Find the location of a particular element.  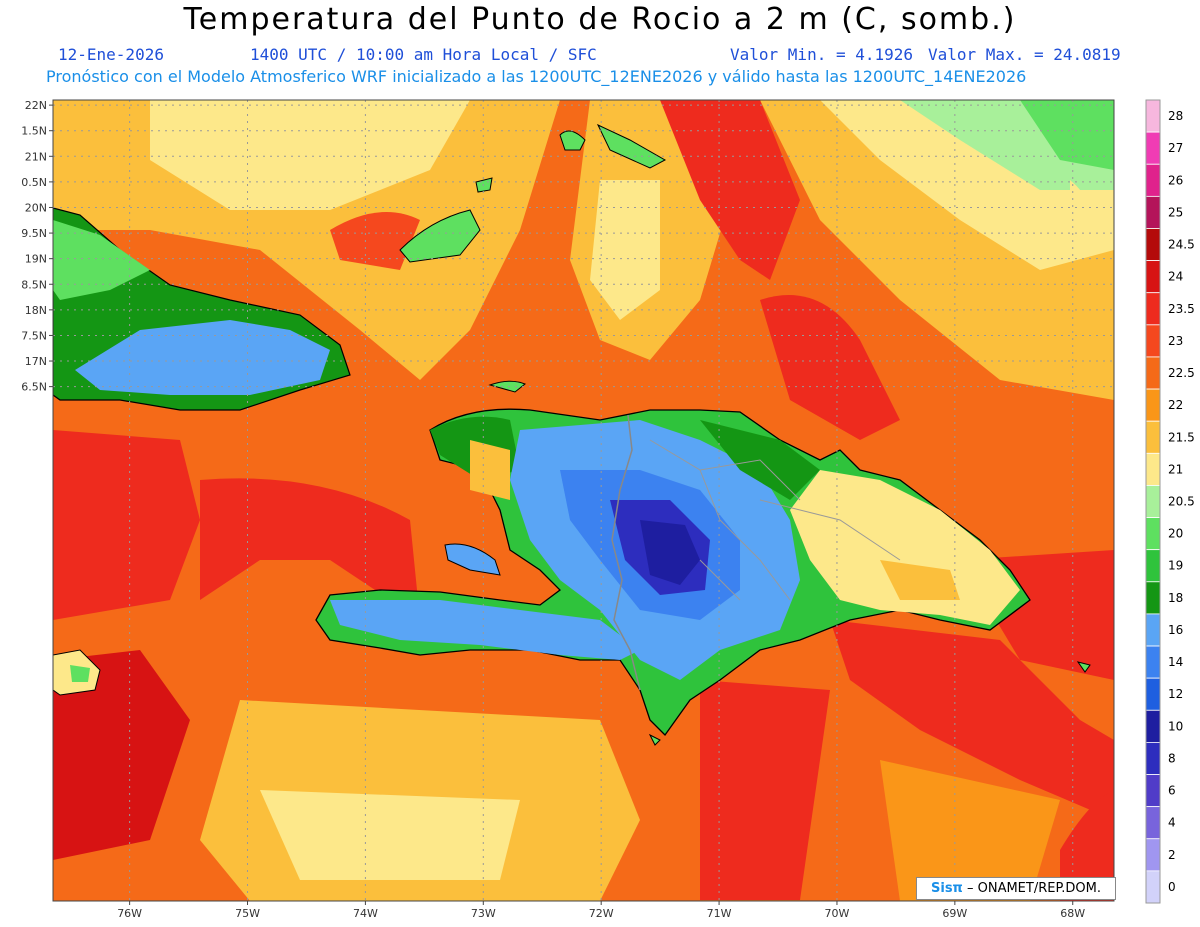

land-mayaguana is located at coordinates (572, 140).